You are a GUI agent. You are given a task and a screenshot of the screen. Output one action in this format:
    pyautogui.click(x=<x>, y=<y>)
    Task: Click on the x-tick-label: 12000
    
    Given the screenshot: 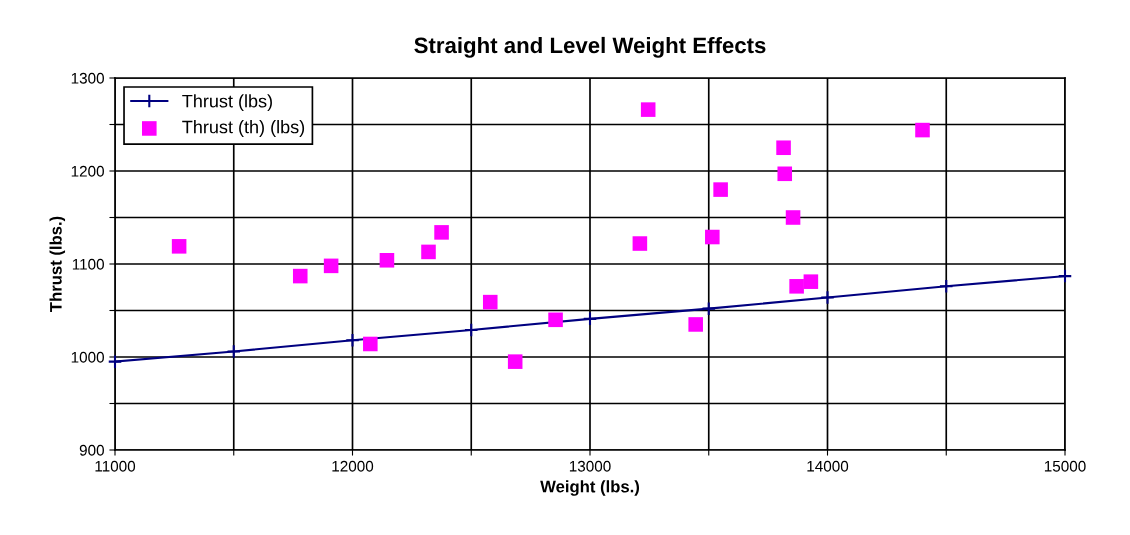 What is the action you would take?
    pyautogui.click(x=353, y=466)
    